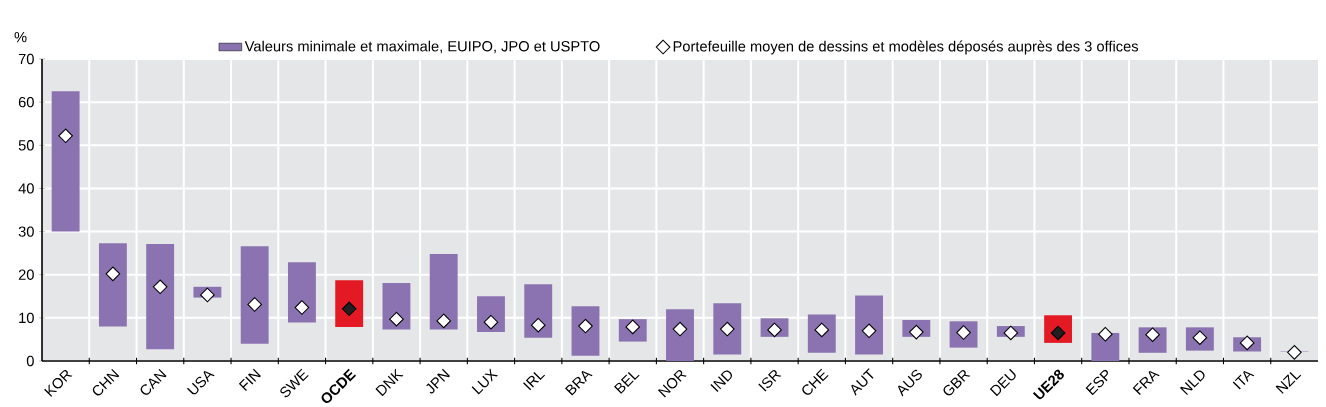 The height and width of the screenshot is (407, 1326). What do you see at coordinates (1243, 380) in the screenshot?
I see `x-tick-label: ITA` at bounding box center [1243, 380].